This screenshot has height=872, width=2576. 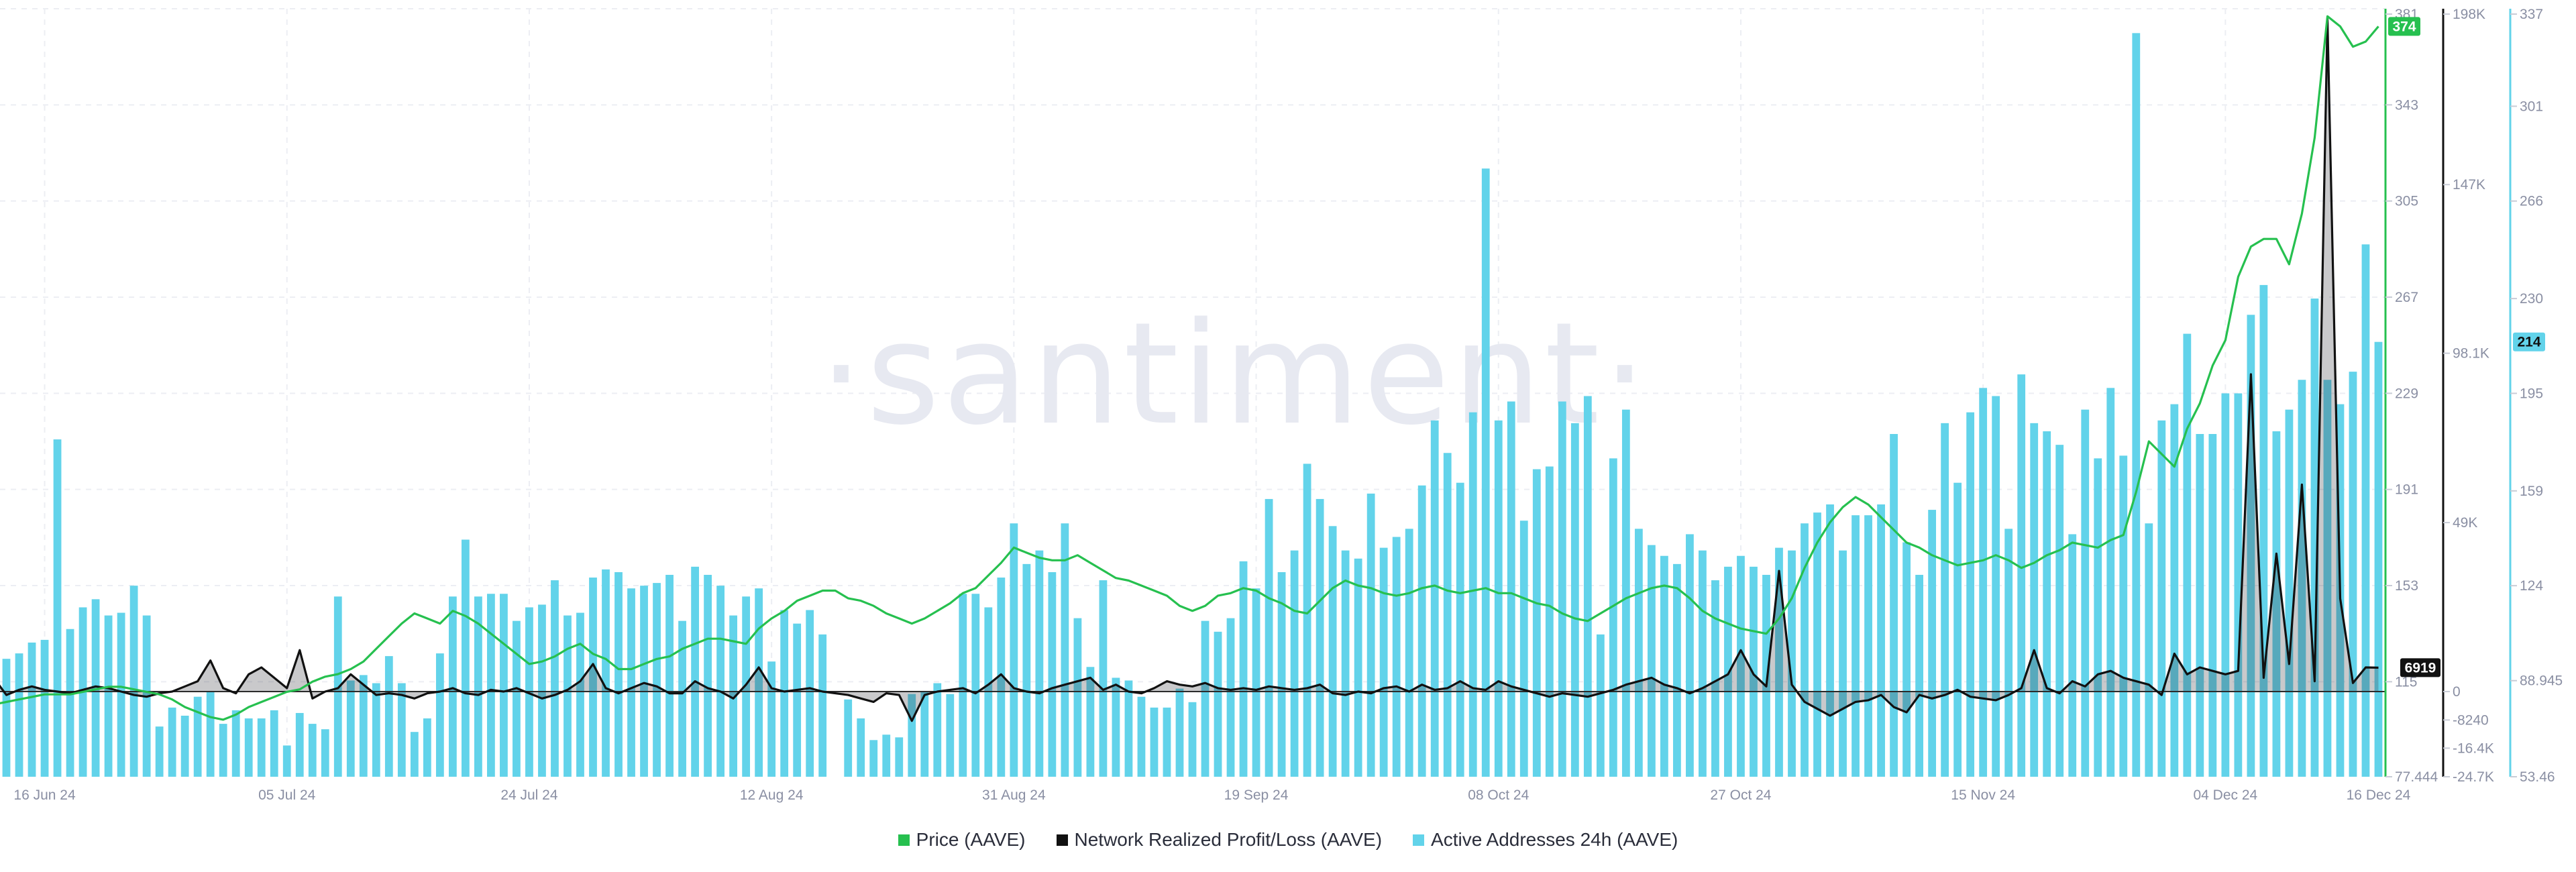 I want to click on price-axis-tick-label: 191, so click(x=2406, y=490).